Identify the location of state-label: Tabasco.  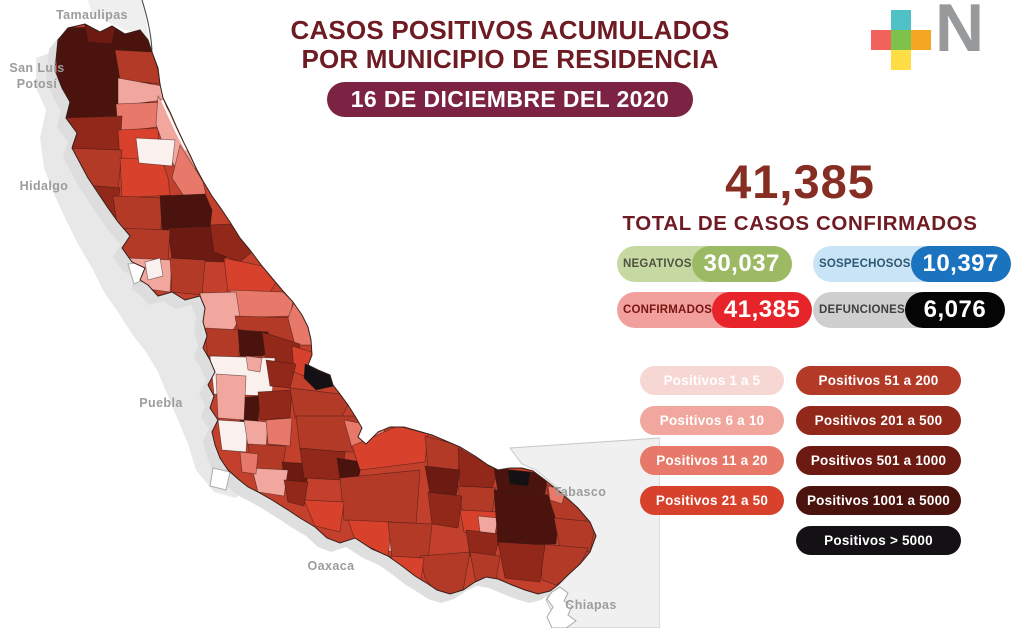
(580, 492).